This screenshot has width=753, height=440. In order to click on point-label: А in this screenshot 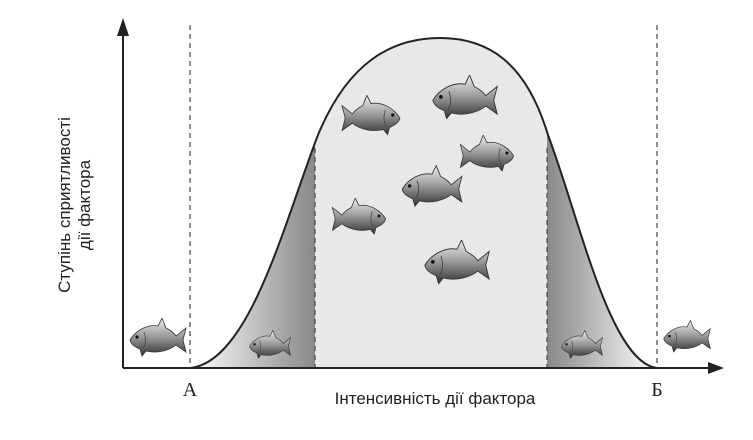, I will do `click(190, 390)`.